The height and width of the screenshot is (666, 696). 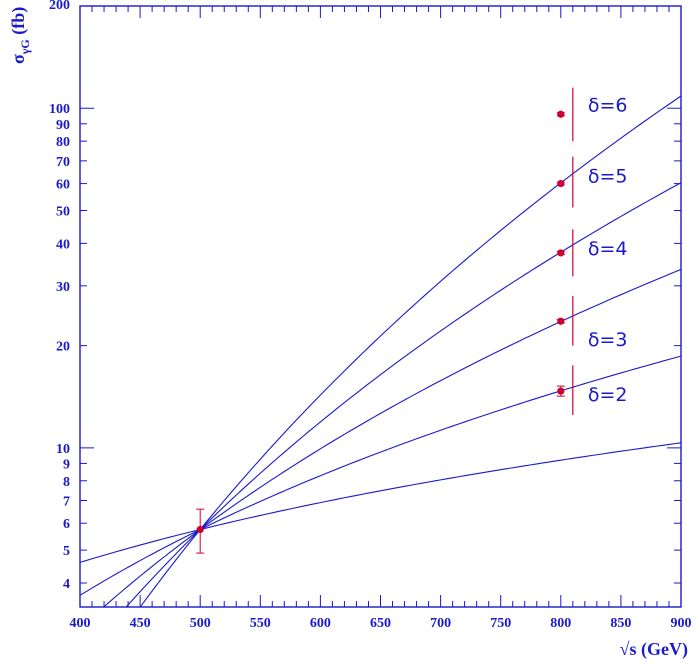 What do you see at coordinates (620, 623) in the screenshot?
I see `x-tick-label: 850` at bounding box center [620, 623].